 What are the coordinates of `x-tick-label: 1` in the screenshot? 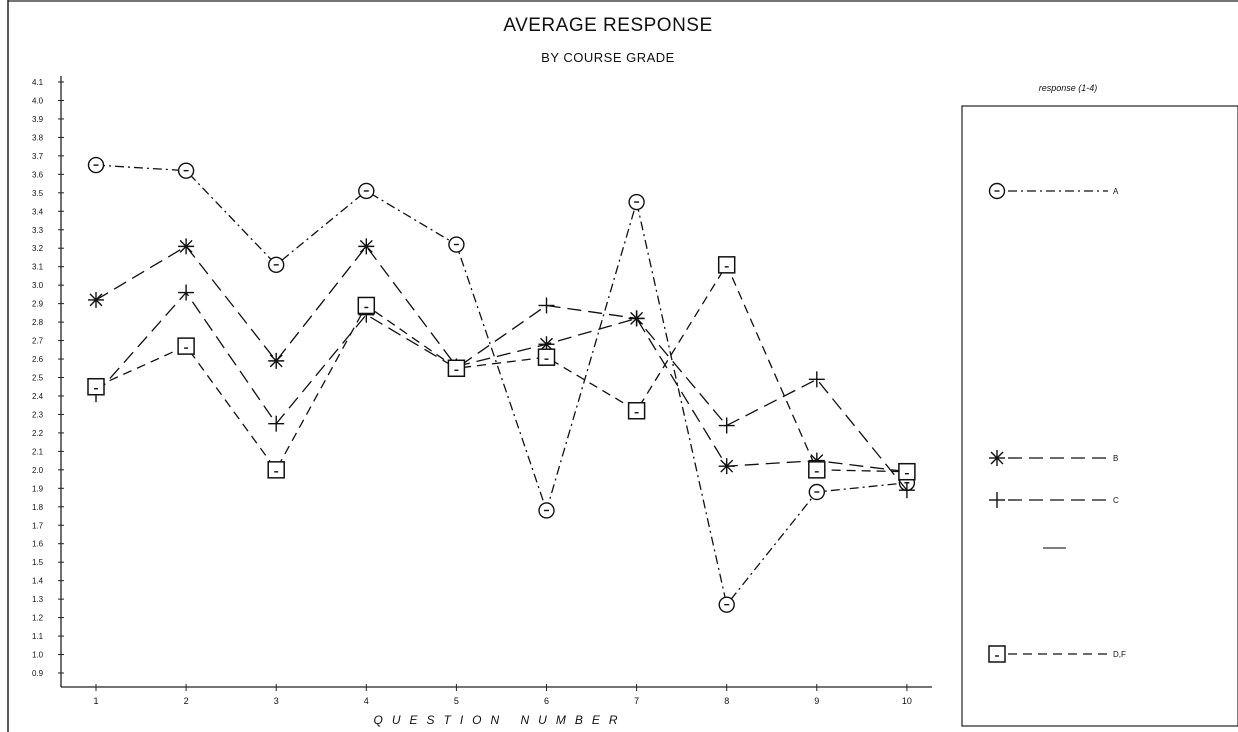 It's located at (95, 701).